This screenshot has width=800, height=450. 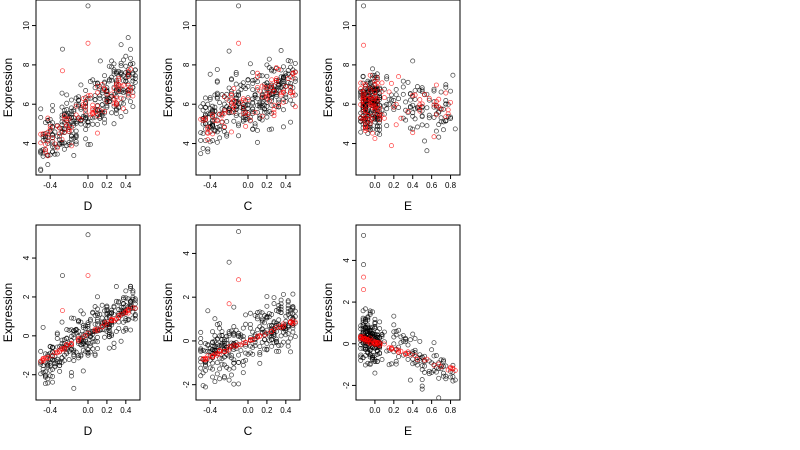 I want to click on x-axis-title: D, so click(x=88, y=206).